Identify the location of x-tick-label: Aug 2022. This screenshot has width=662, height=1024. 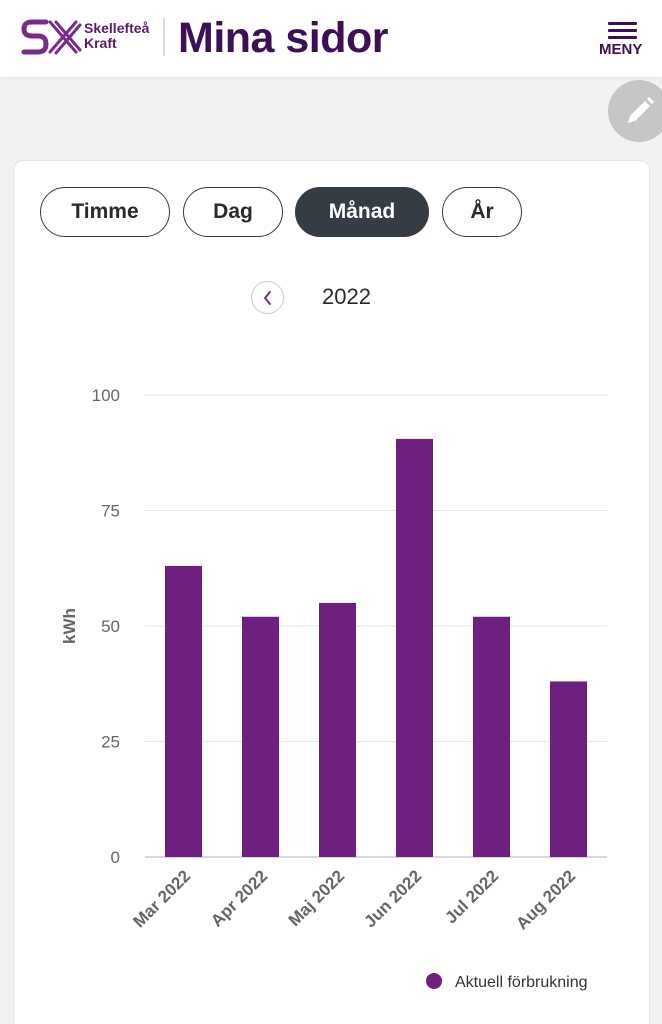
(545, 899).